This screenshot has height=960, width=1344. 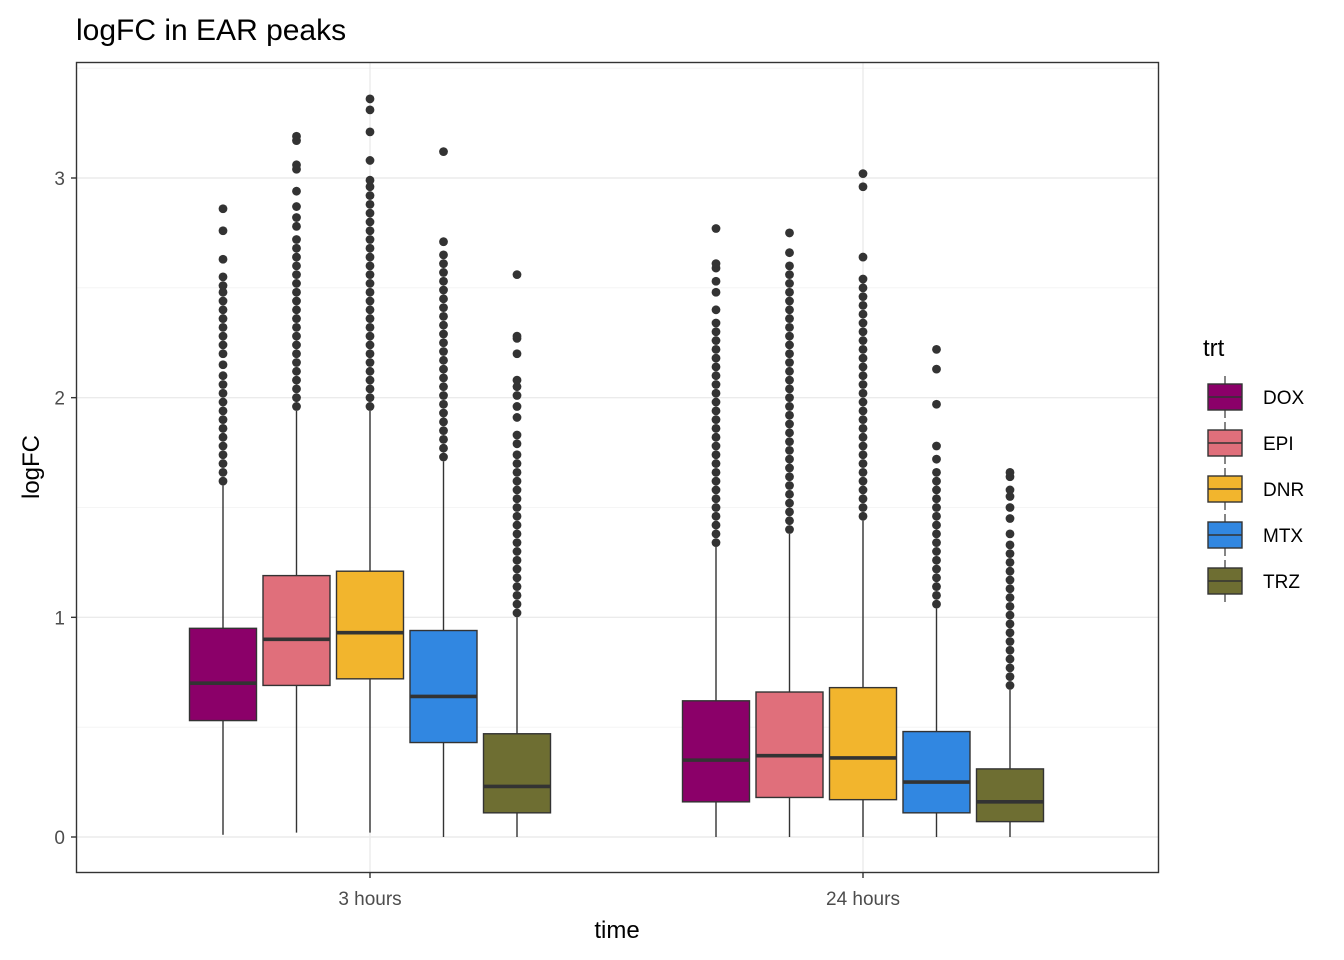 I want to click on y-tick-label: 0, so click(x=59, y=838).